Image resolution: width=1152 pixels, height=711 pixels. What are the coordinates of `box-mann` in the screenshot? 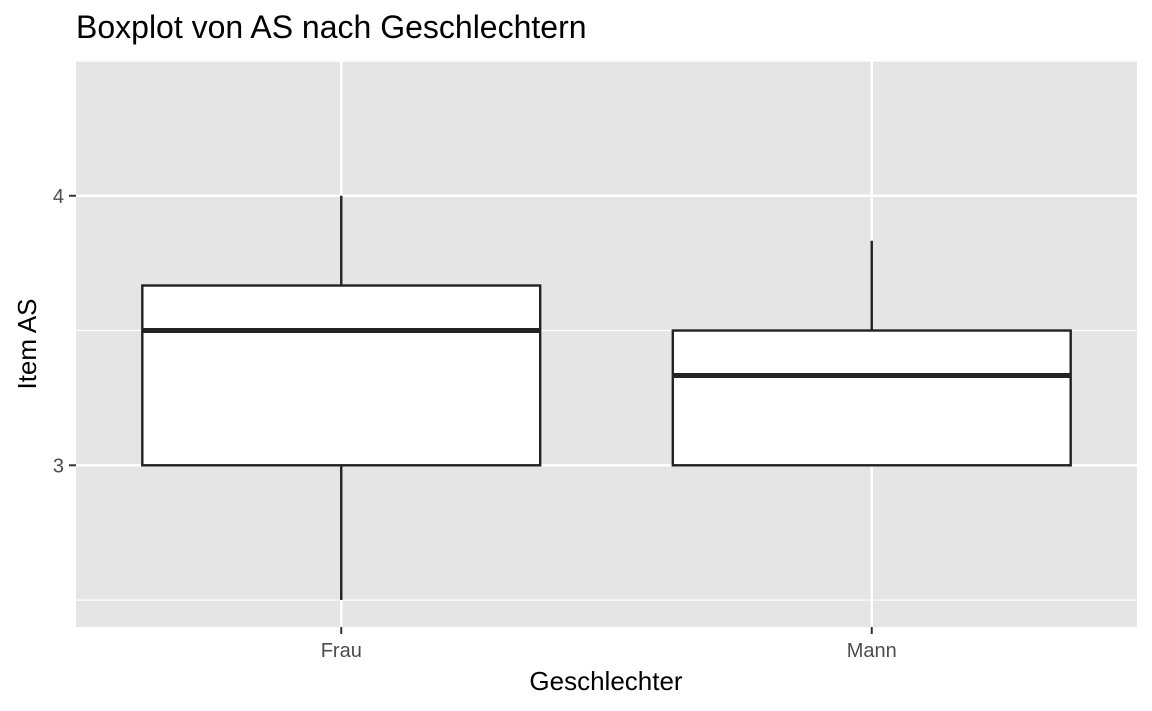 It's located at (871, 353).